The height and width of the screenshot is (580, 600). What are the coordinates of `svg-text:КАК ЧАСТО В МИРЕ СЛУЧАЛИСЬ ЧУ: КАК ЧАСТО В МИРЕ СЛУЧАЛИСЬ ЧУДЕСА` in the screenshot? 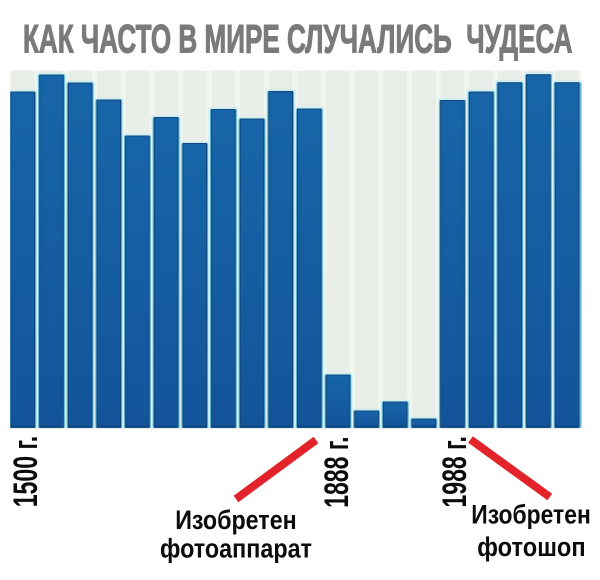 It's located at (298, 39).